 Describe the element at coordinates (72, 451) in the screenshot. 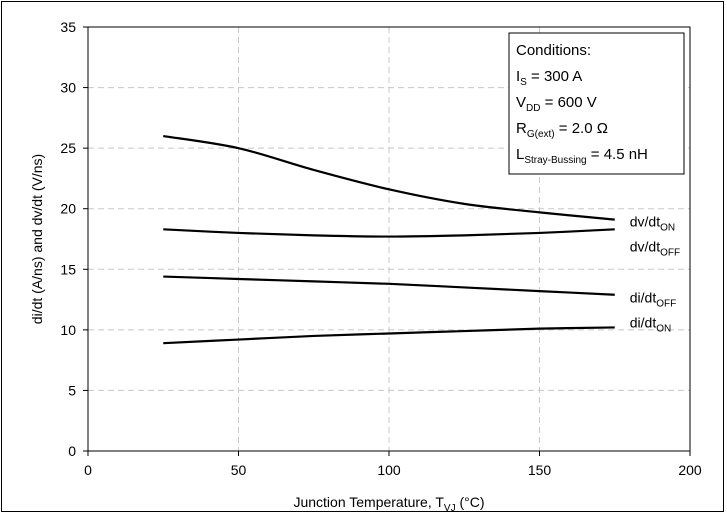

I see `y-tick-label: 0` at that location.